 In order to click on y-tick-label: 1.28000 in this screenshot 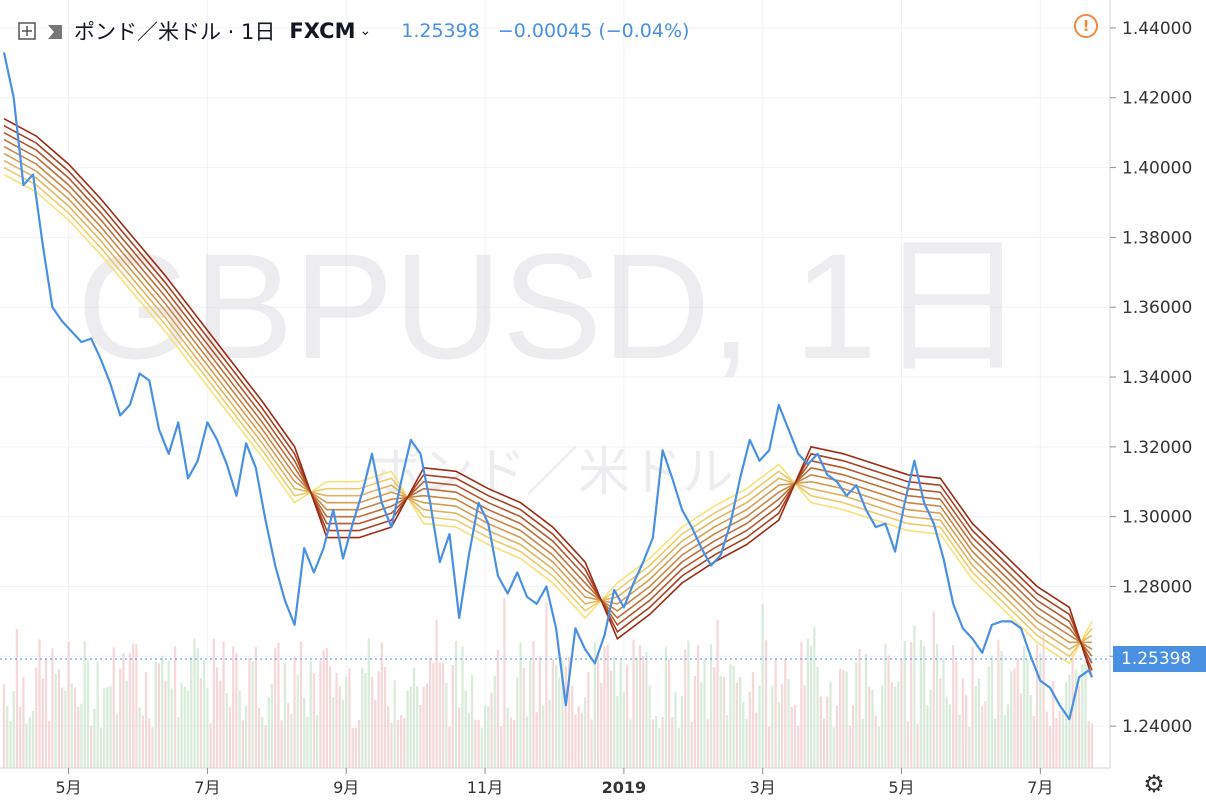, I will do `click(1157, 587)`.